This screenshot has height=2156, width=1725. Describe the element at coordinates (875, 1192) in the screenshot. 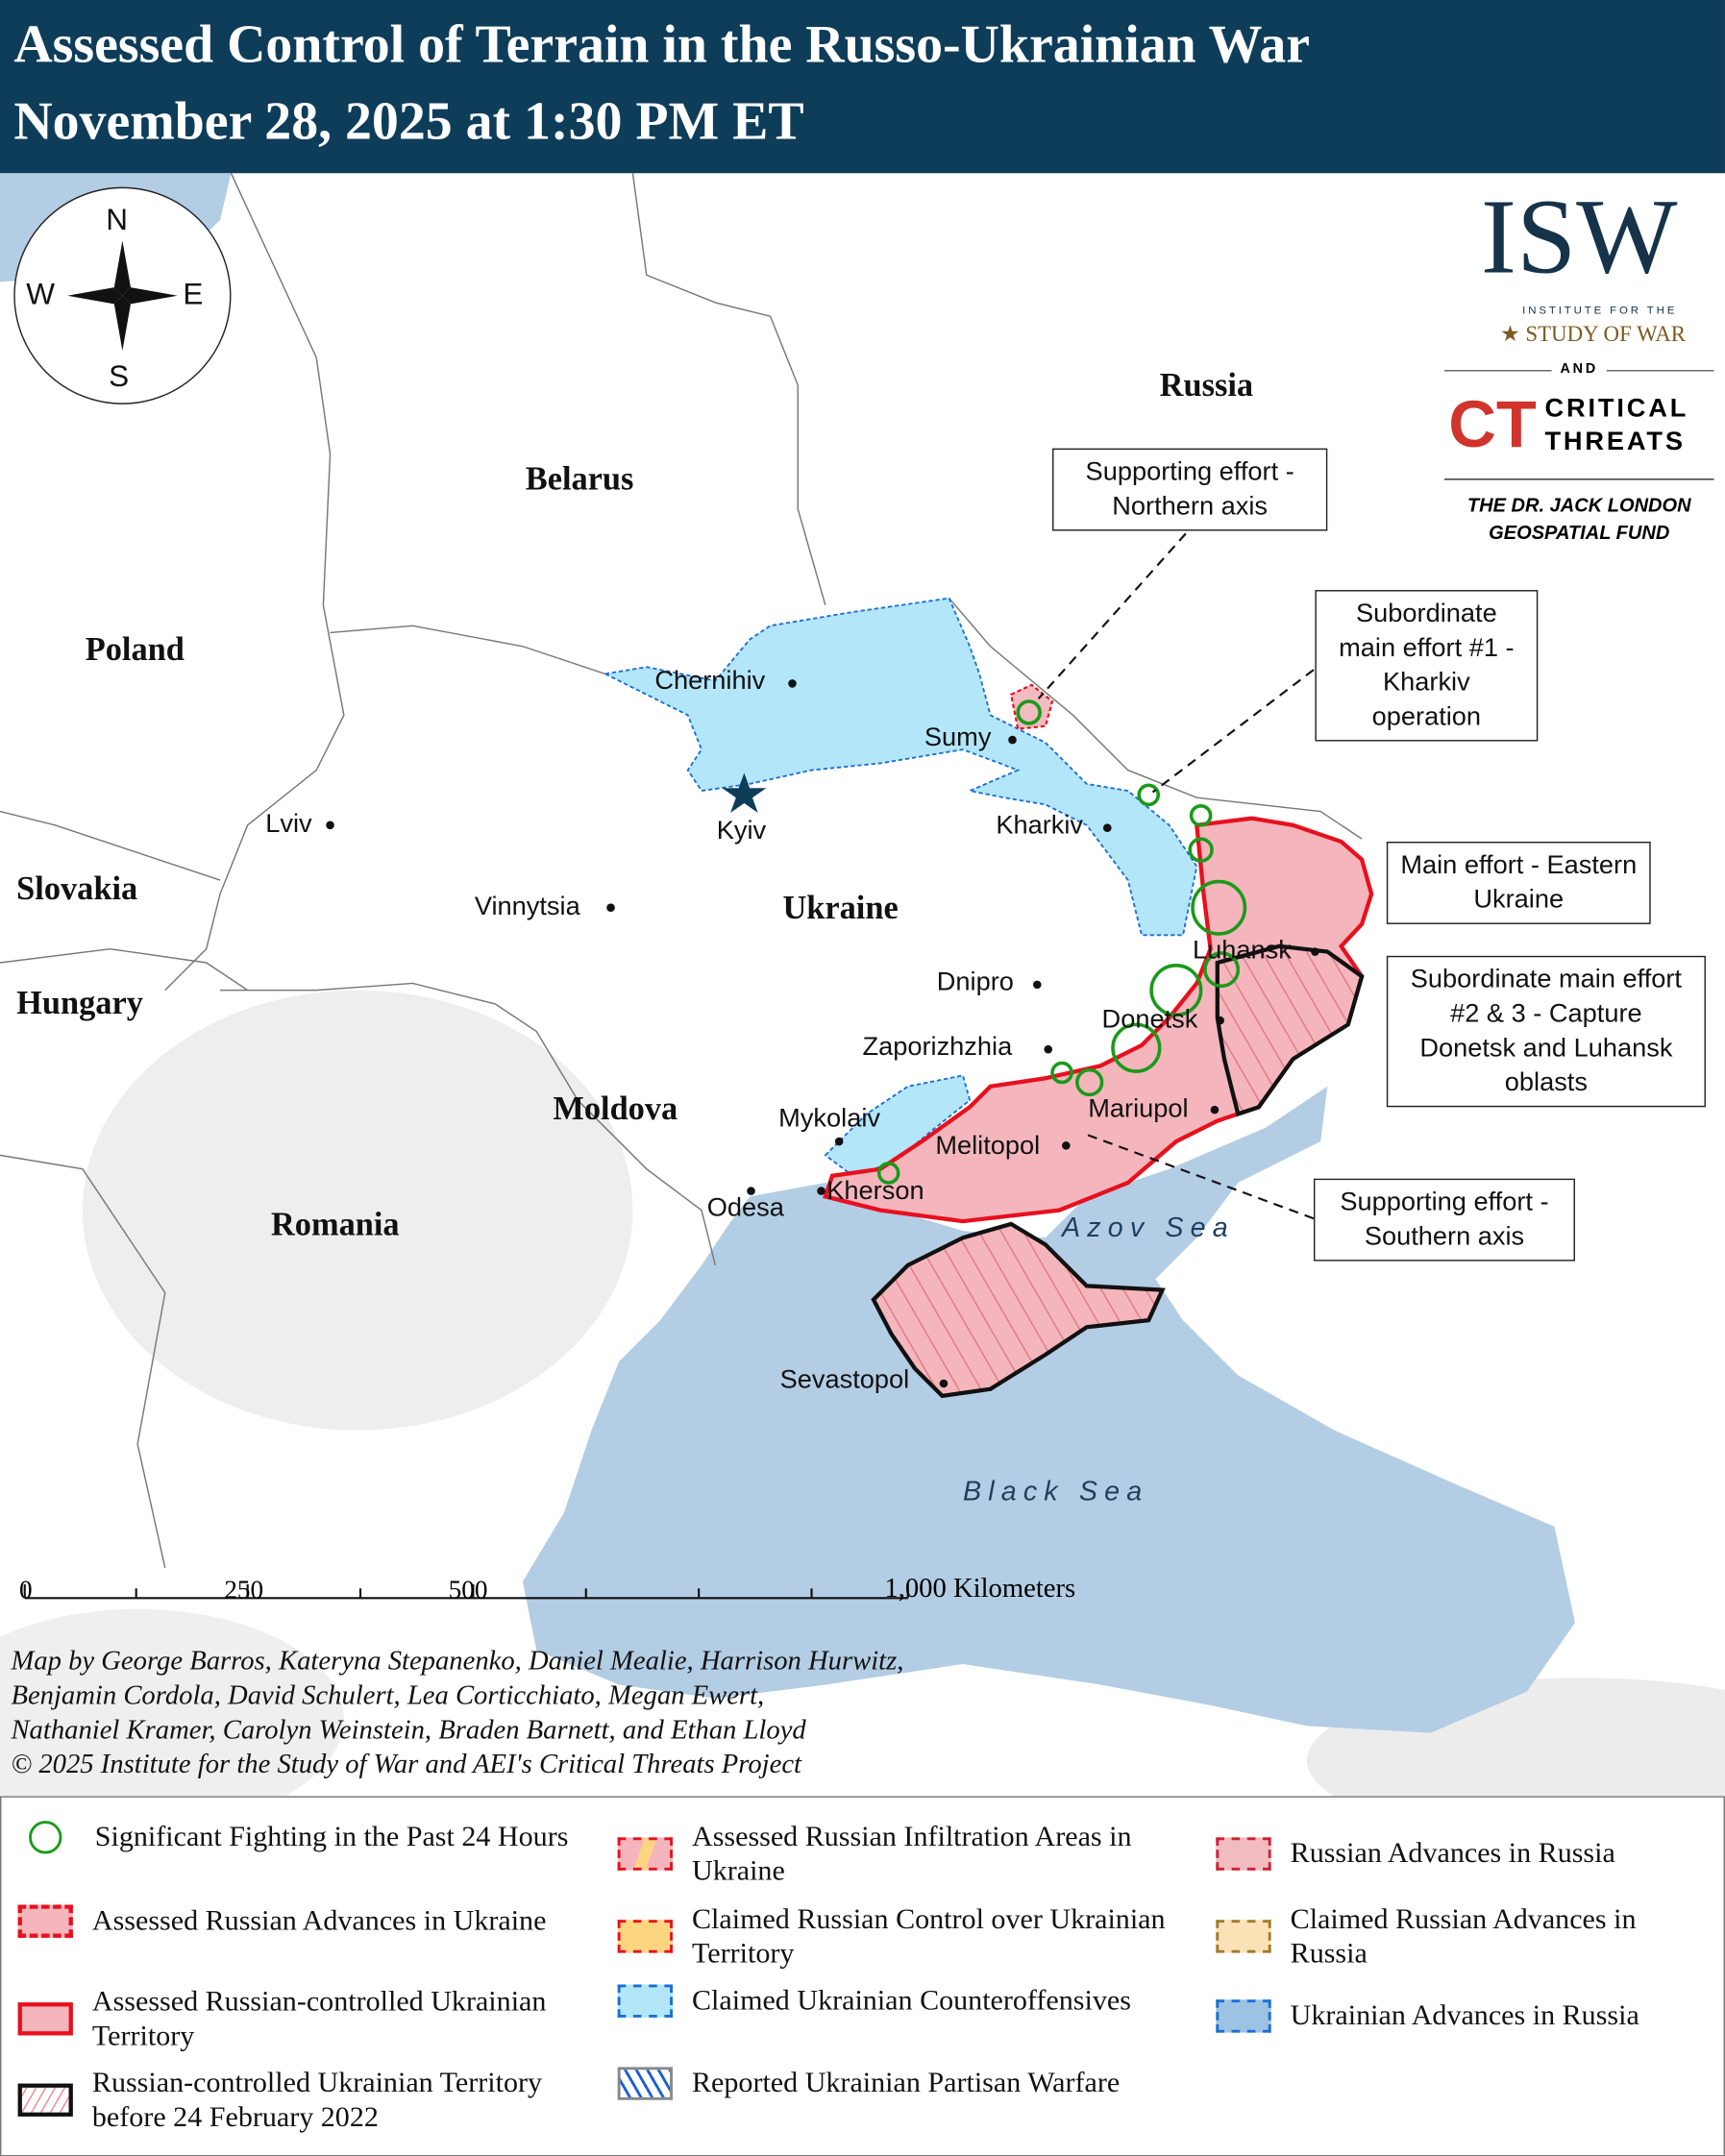

I see `label-kherson: Kherson` at that location.